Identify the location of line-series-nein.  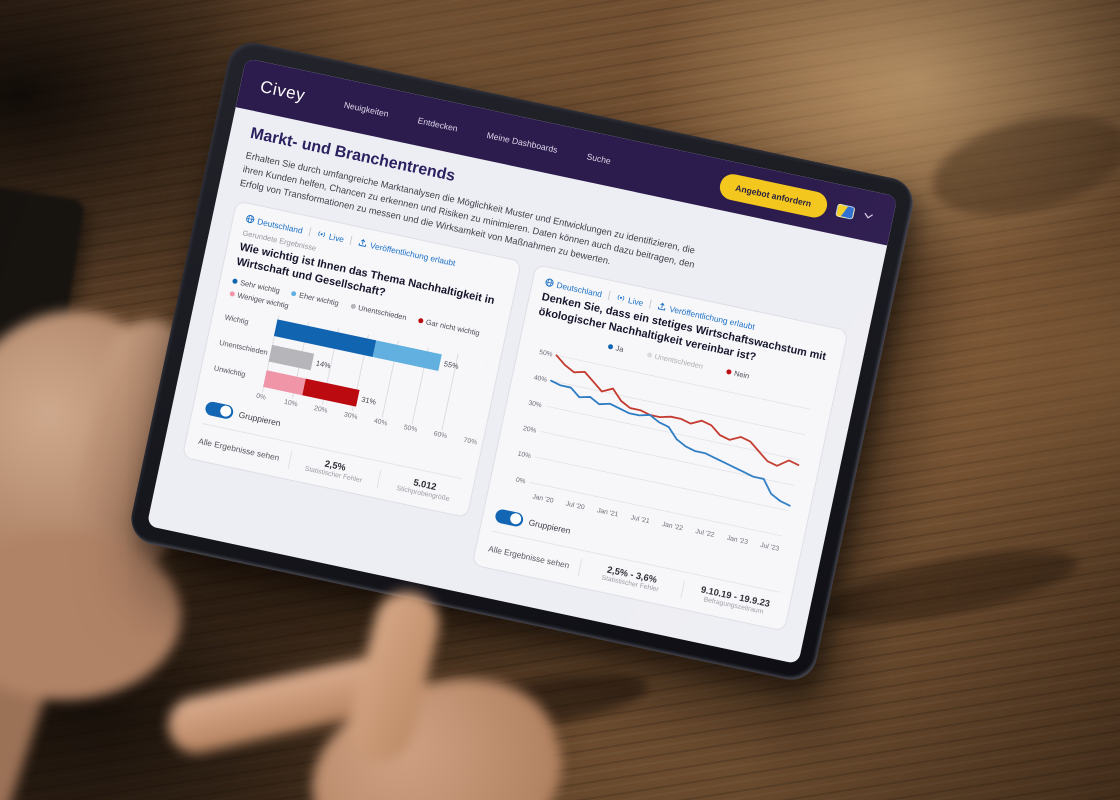
(677, 410).